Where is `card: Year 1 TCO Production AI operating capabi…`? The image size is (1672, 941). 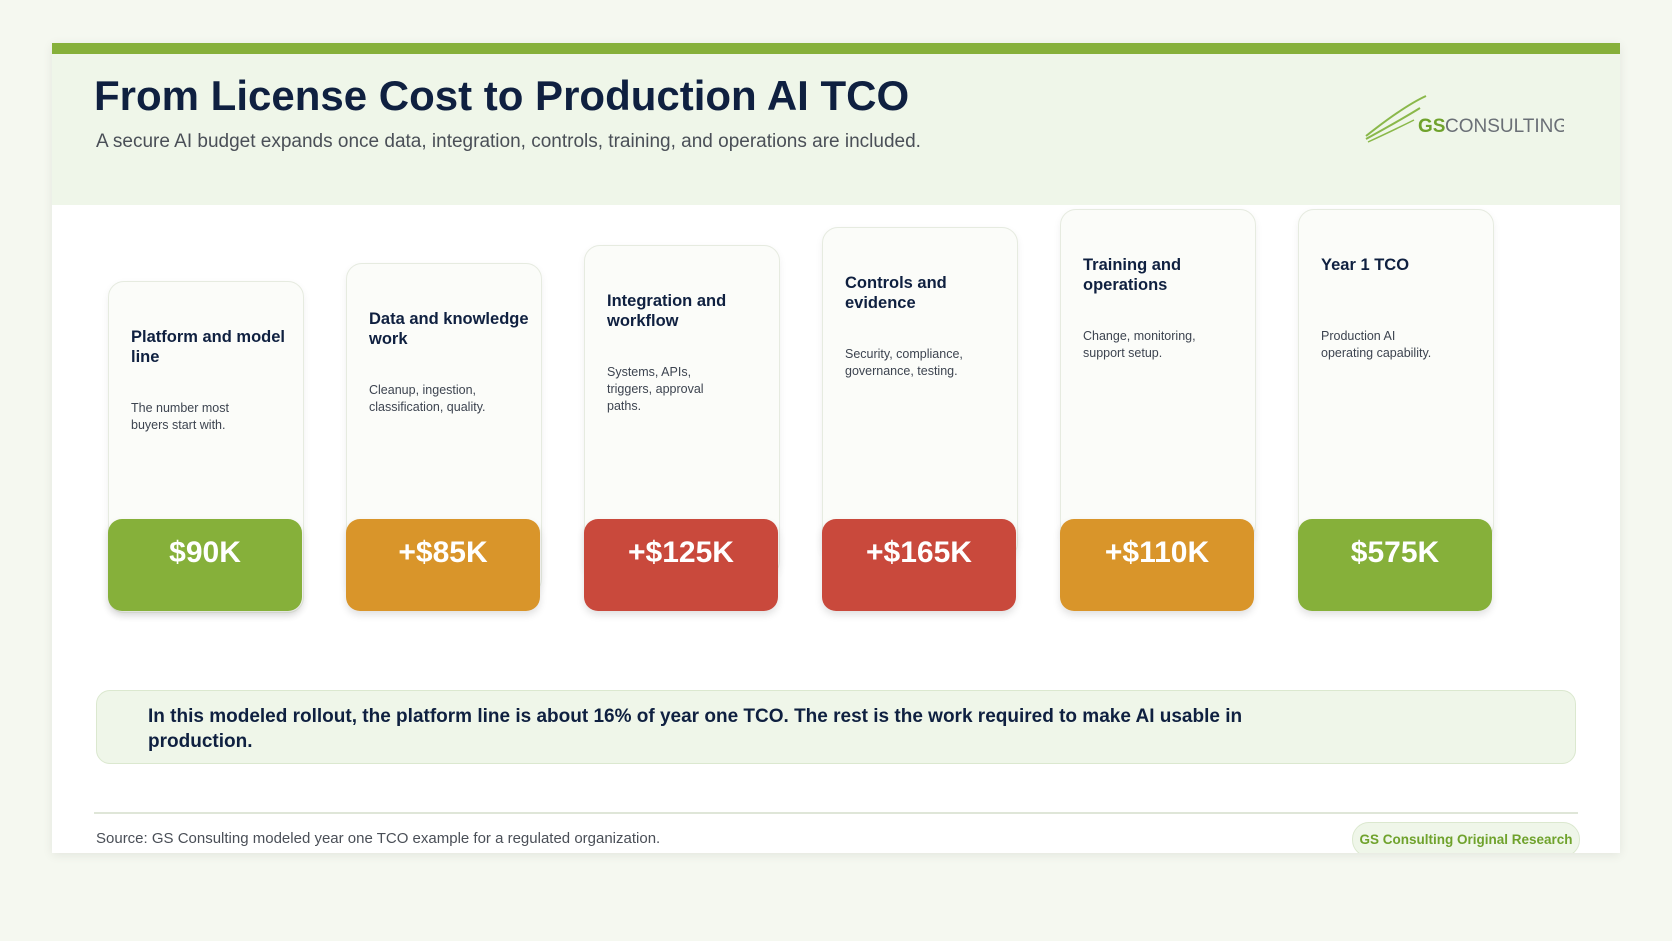 card: Year 1 TCO Production AI operating capabi… is located at coordinates (1396, 375).